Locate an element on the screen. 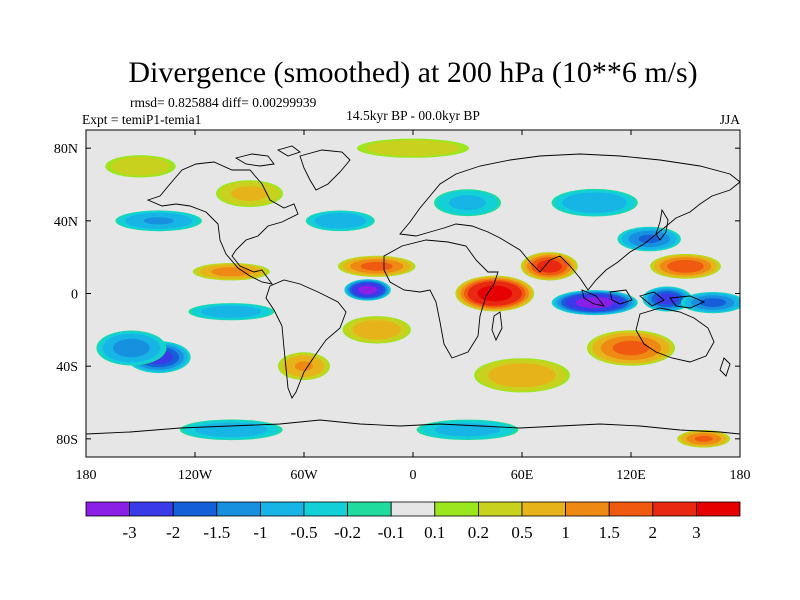 This screenshot has width=800, height=600. colorbar-label: -0.5 is located at coordinates (304, 532).